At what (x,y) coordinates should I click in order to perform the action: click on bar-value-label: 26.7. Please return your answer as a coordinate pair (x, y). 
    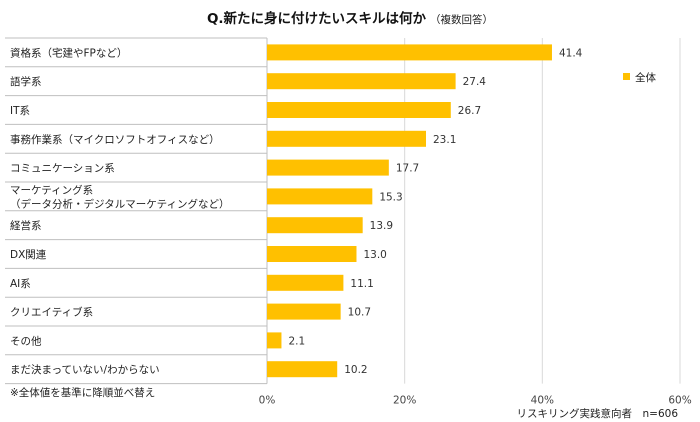
    Looking at the image, I should click on (469, 111).